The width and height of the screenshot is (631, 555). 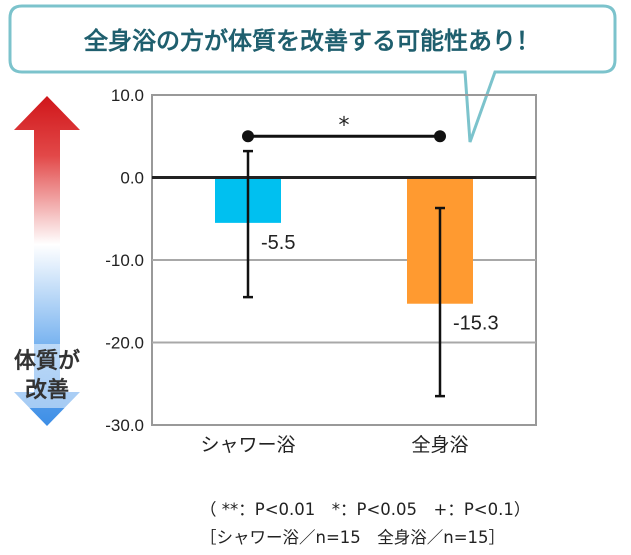 I want to click on y-tick-label: -30.0, so click(x=124, y=425).